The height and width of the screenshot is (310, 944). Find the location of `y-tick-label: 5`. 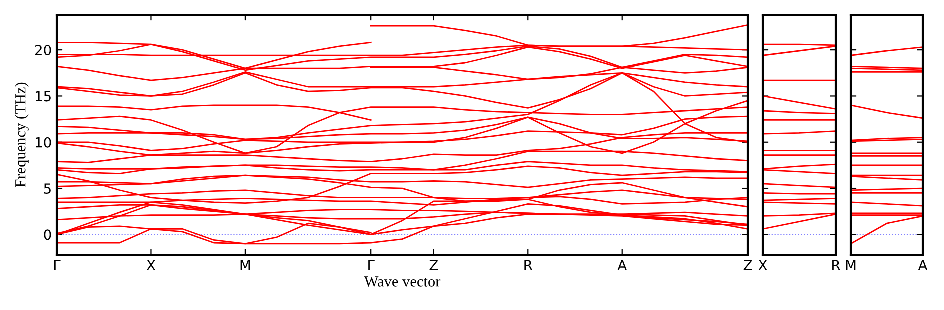

y-tick-label: 5 is located at coordinates (47, 189).